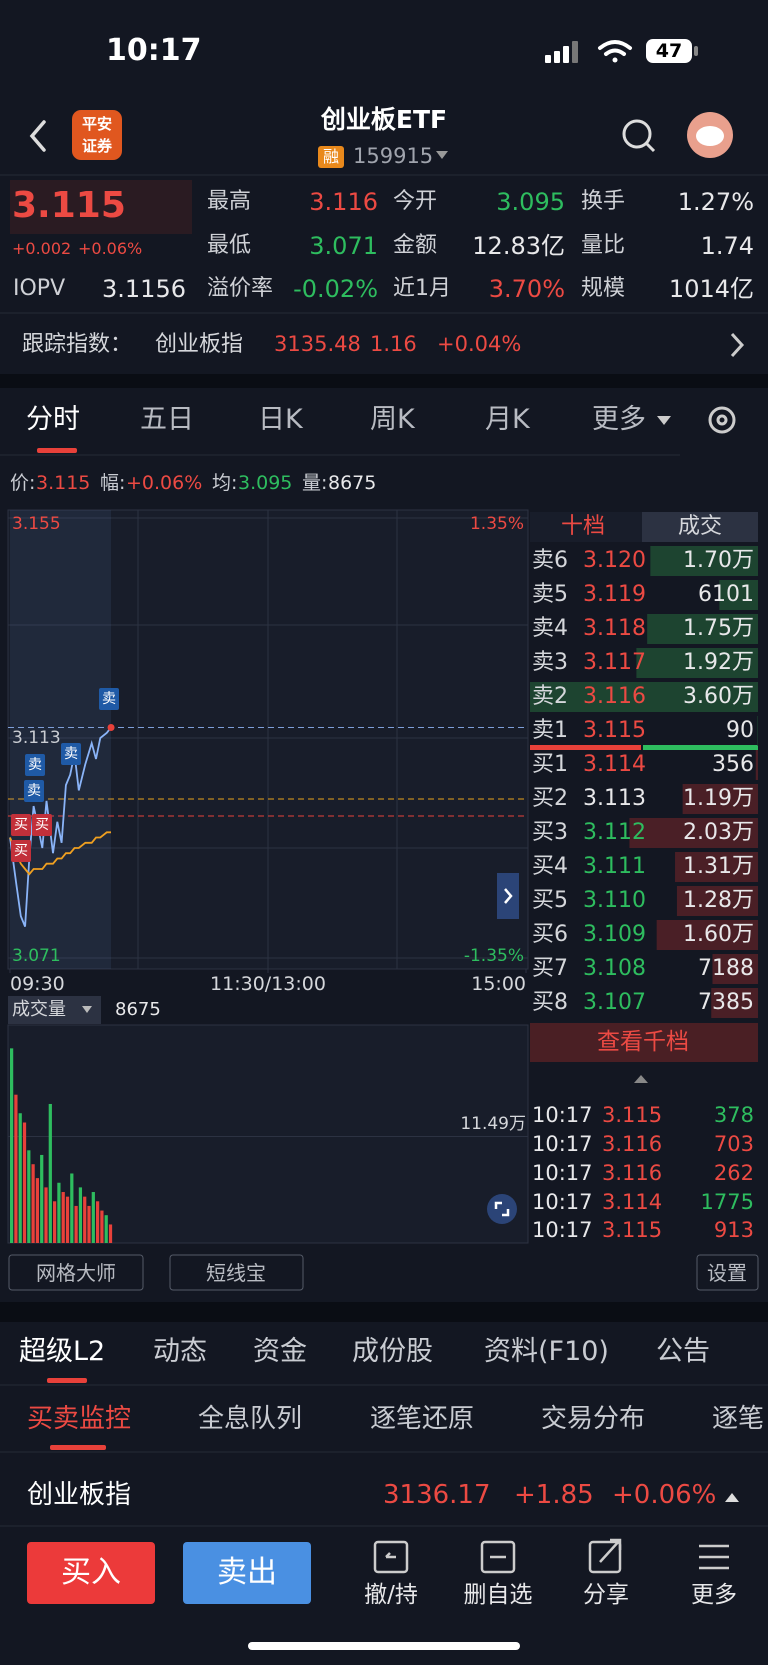  I want to click on fullscreen-button, so click(502, 1209).